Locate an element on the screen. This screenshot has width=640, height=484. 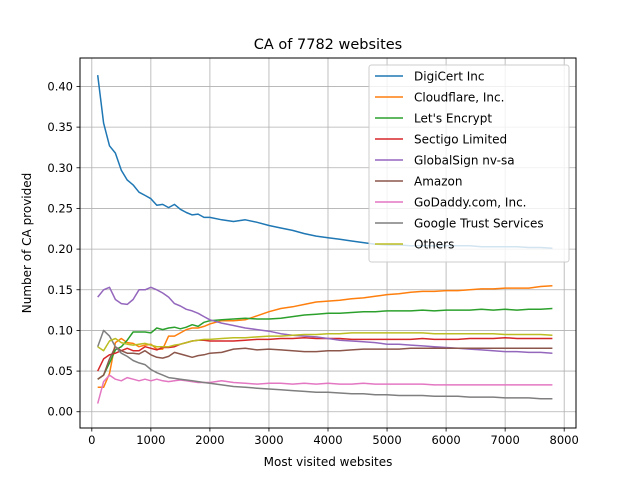
x-tick-label-1: 1000 is located at coordinates (150, 440).